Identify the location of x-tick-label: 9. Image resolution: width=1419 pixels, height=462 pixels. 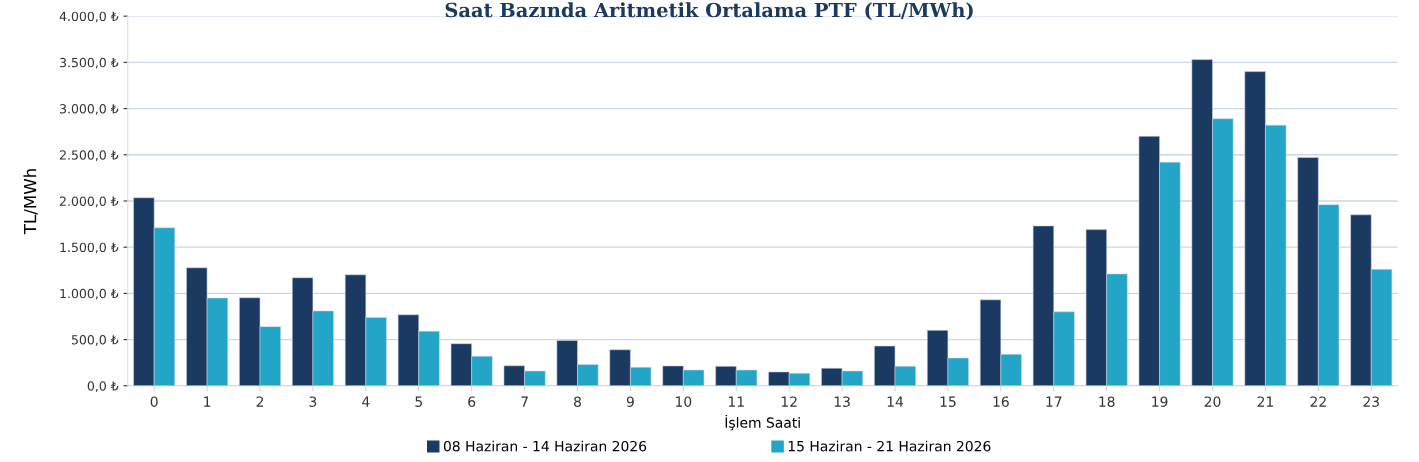
(630, 401).